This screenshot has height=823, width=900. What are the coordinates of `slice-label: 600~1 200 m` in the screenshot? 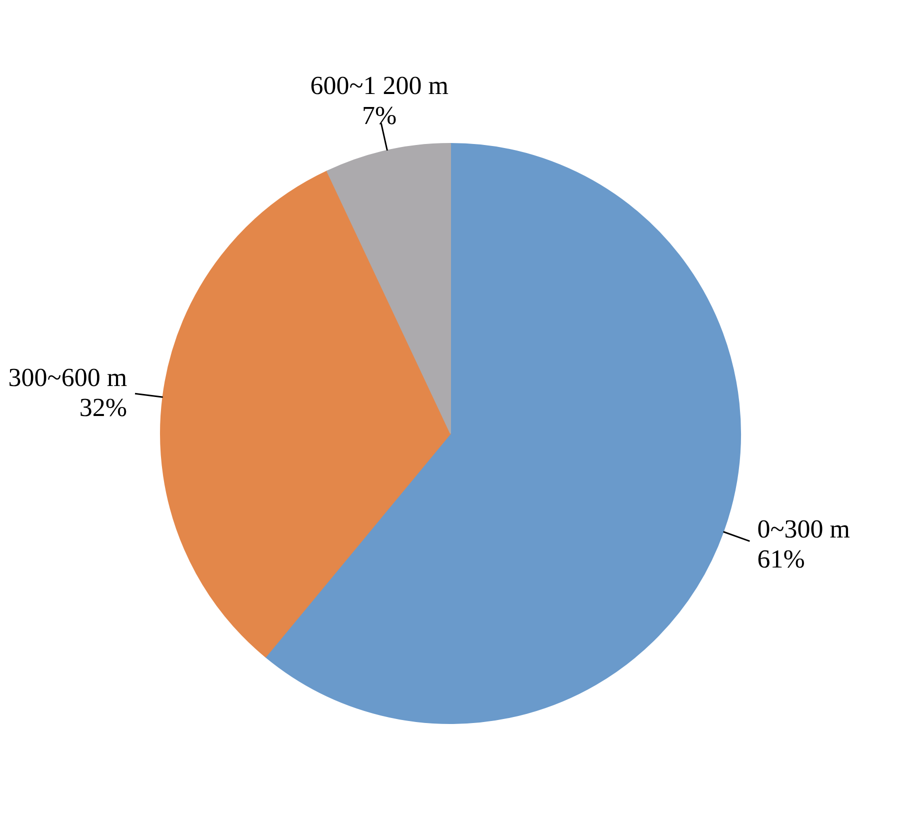 It's located at (379, 85).